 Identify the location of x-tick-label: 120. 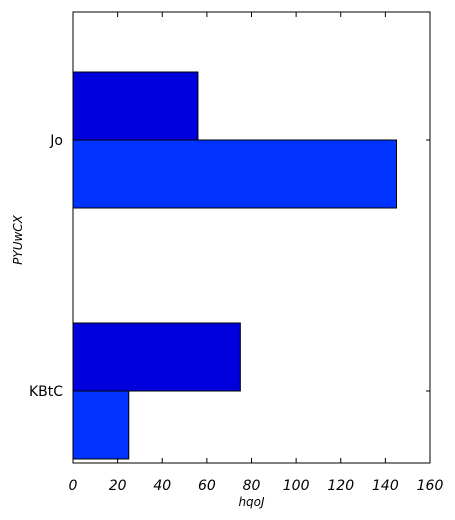
(340, 486).